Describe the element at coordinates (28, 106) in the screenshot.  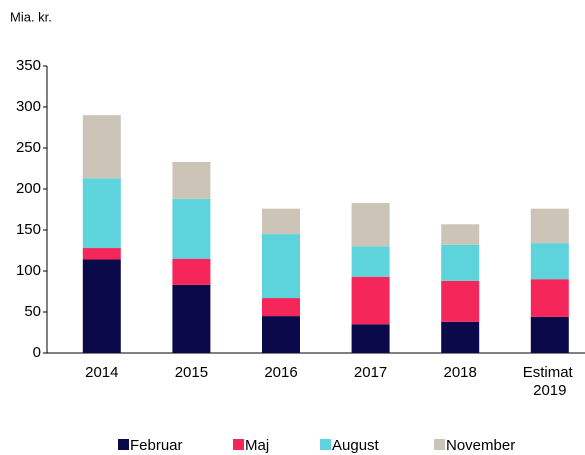
I see `y-tick-label: 300` at that location.